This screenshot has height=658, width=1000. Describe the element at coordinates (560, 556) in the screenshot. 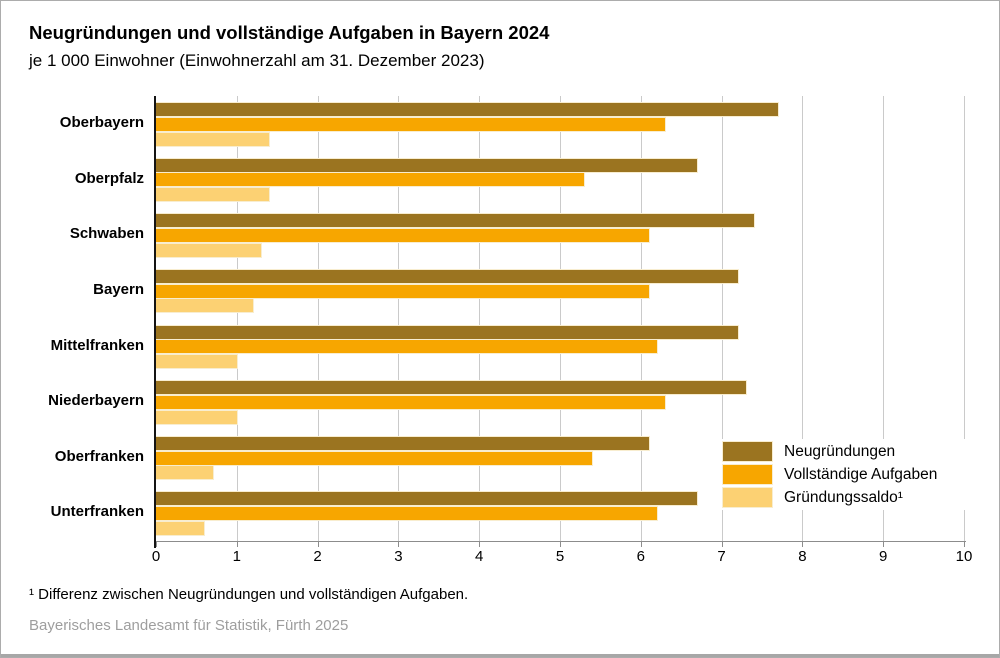

I see `x-axis-tick-label: 5` at that location.